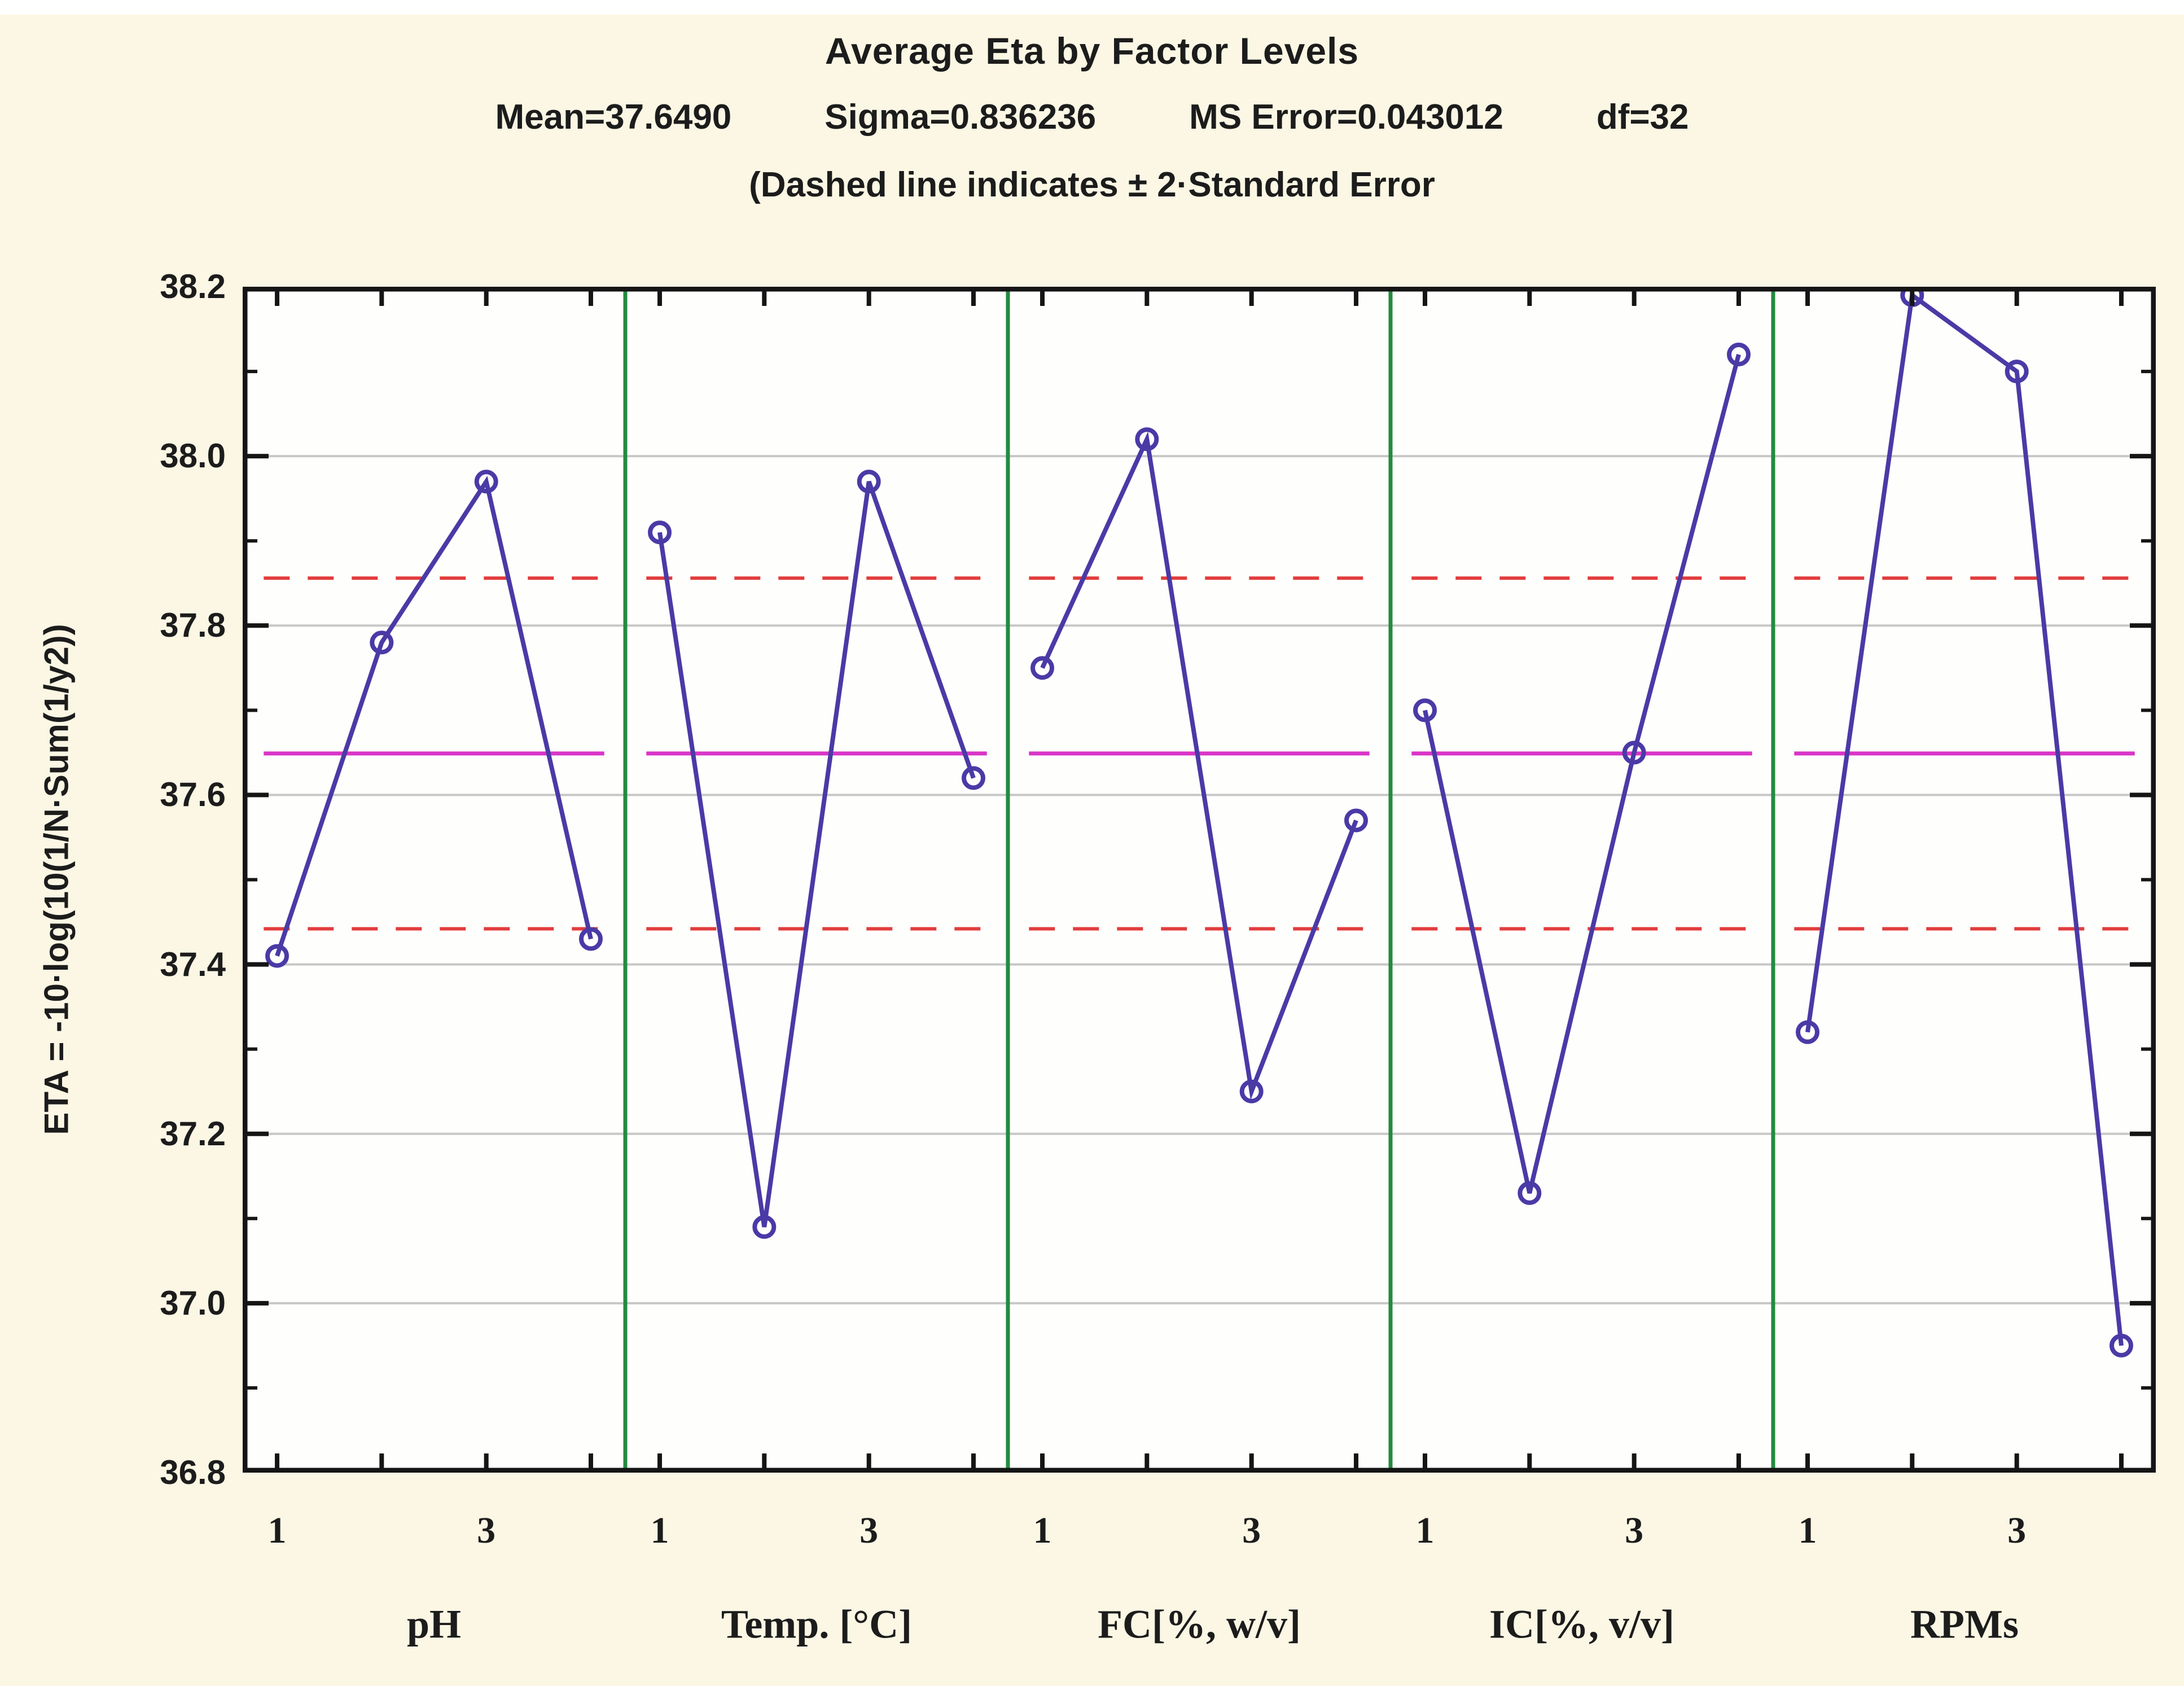  I want to click on y-tick-label: 37.6, so click(193, 795).